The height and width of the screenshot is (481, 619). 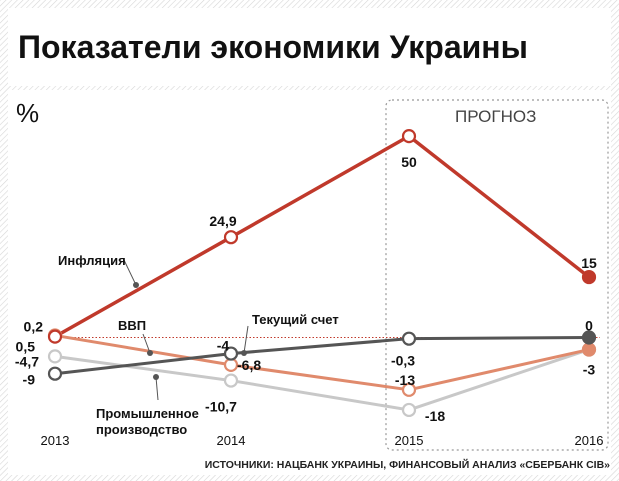 What do you see at coordinates (589, 263) in the screenshot?
I see `data-label-inflation-2016: 15` at bounding box center [589, 263].